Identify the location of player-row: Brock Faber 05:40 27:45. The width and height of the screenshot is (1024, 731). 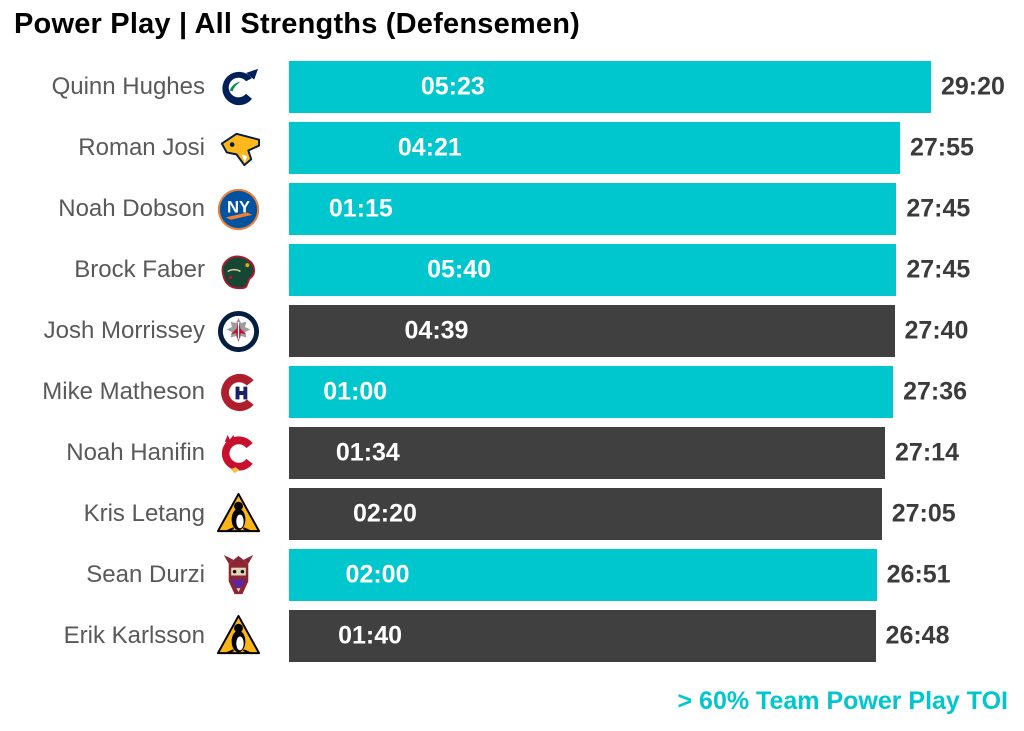
(512, 270).